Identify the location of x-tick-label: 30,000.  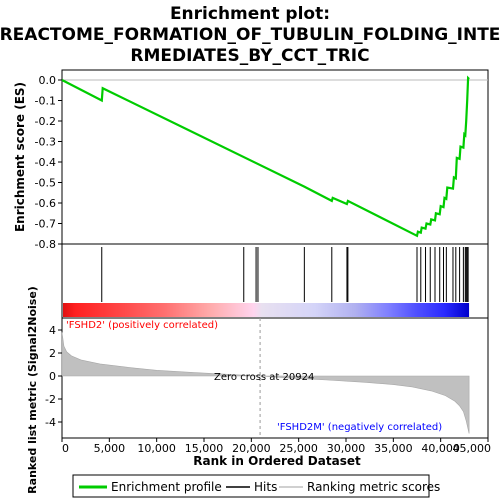
(346, 448).